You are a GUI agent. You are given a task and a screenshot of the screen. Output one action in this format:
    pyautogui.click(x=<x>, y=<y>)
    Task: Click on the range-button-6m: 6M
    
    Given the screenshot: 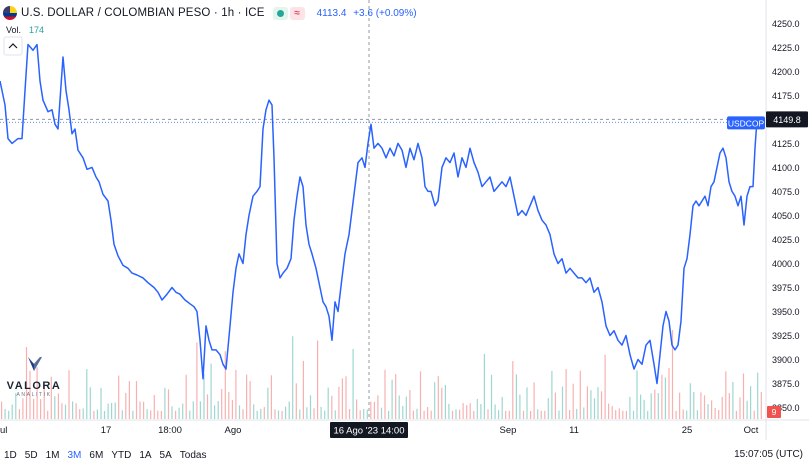 What is the action you would take?
    pyautogui.click(x=96, y=455)
    